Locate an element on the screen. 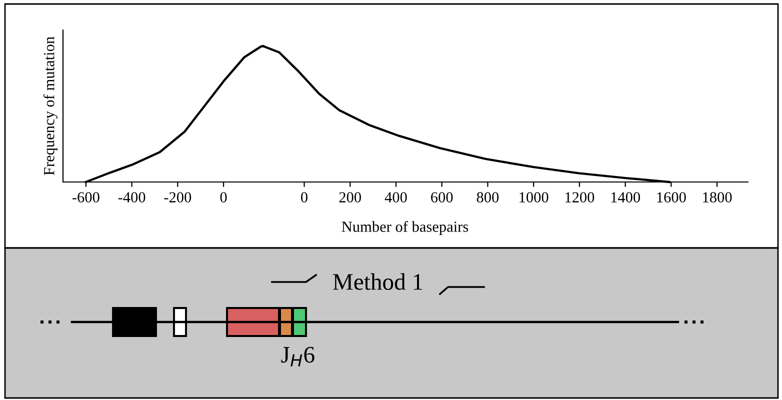 The image size is (782, 400). x-tick-label: 1000 is located at coordinates (534, 197).